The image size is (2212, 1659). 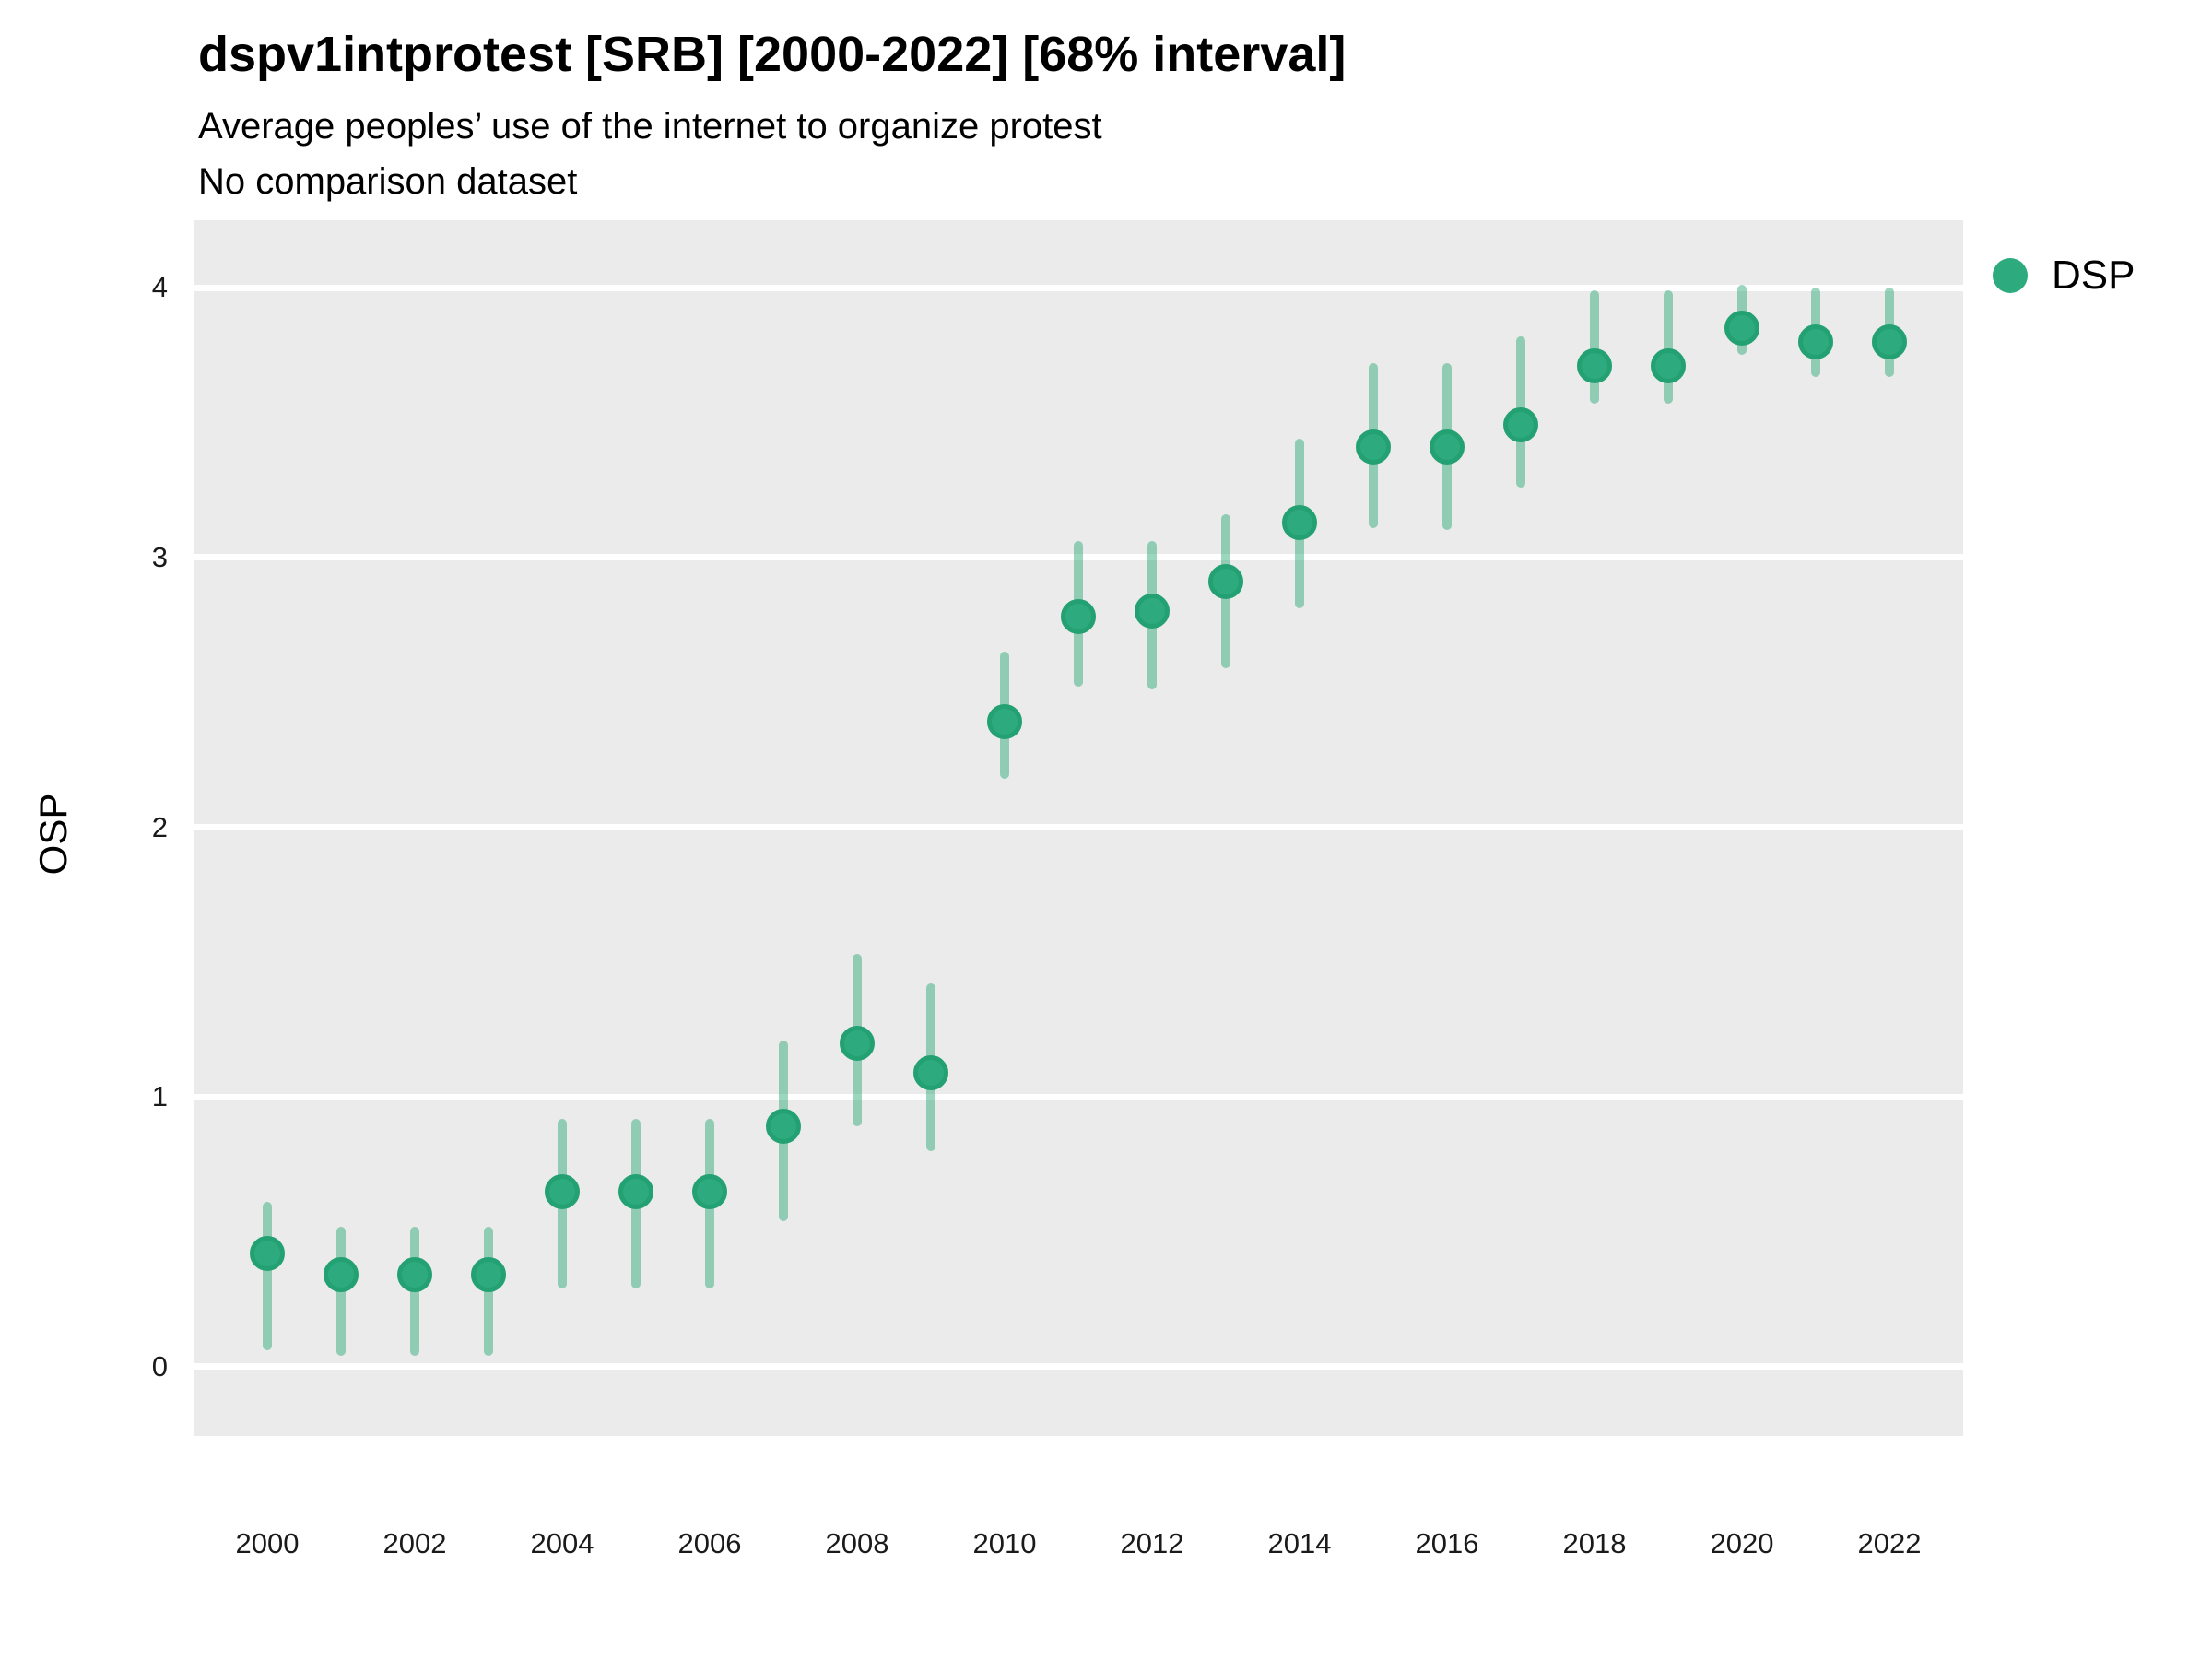 What do you see at coordinates (159, 1096) in the screenshot?
I see `y-tick-label-1: 1` at bounding box center [159, 1096].